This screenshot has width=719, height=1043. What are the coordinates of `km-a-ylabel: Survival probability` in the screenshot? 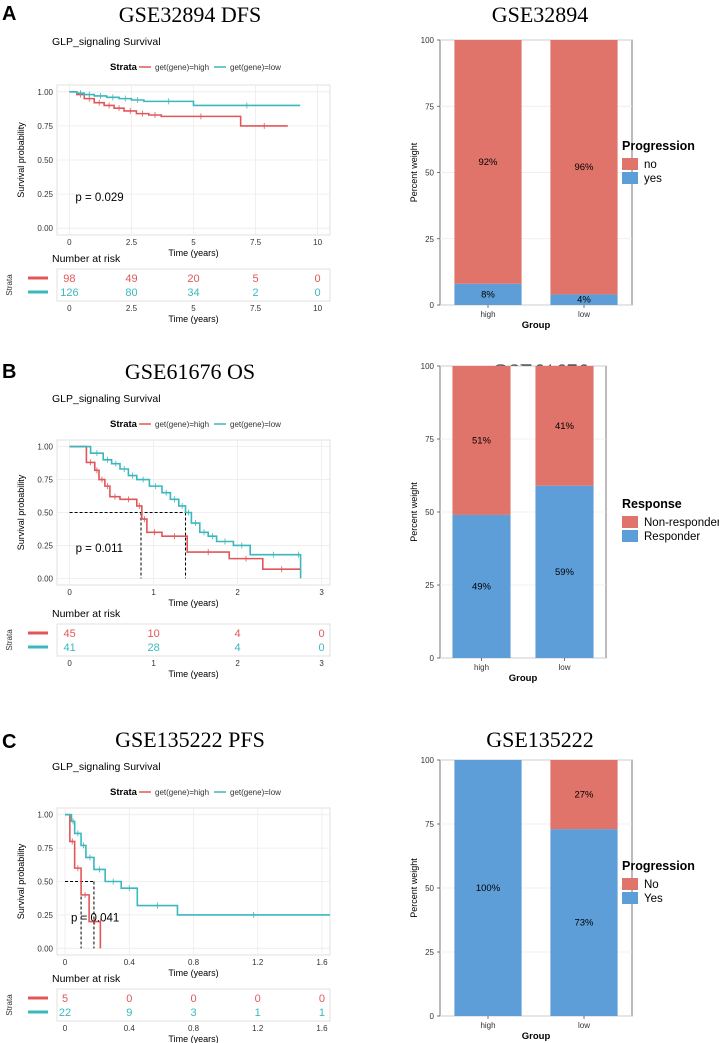 It's located at (21, 160).